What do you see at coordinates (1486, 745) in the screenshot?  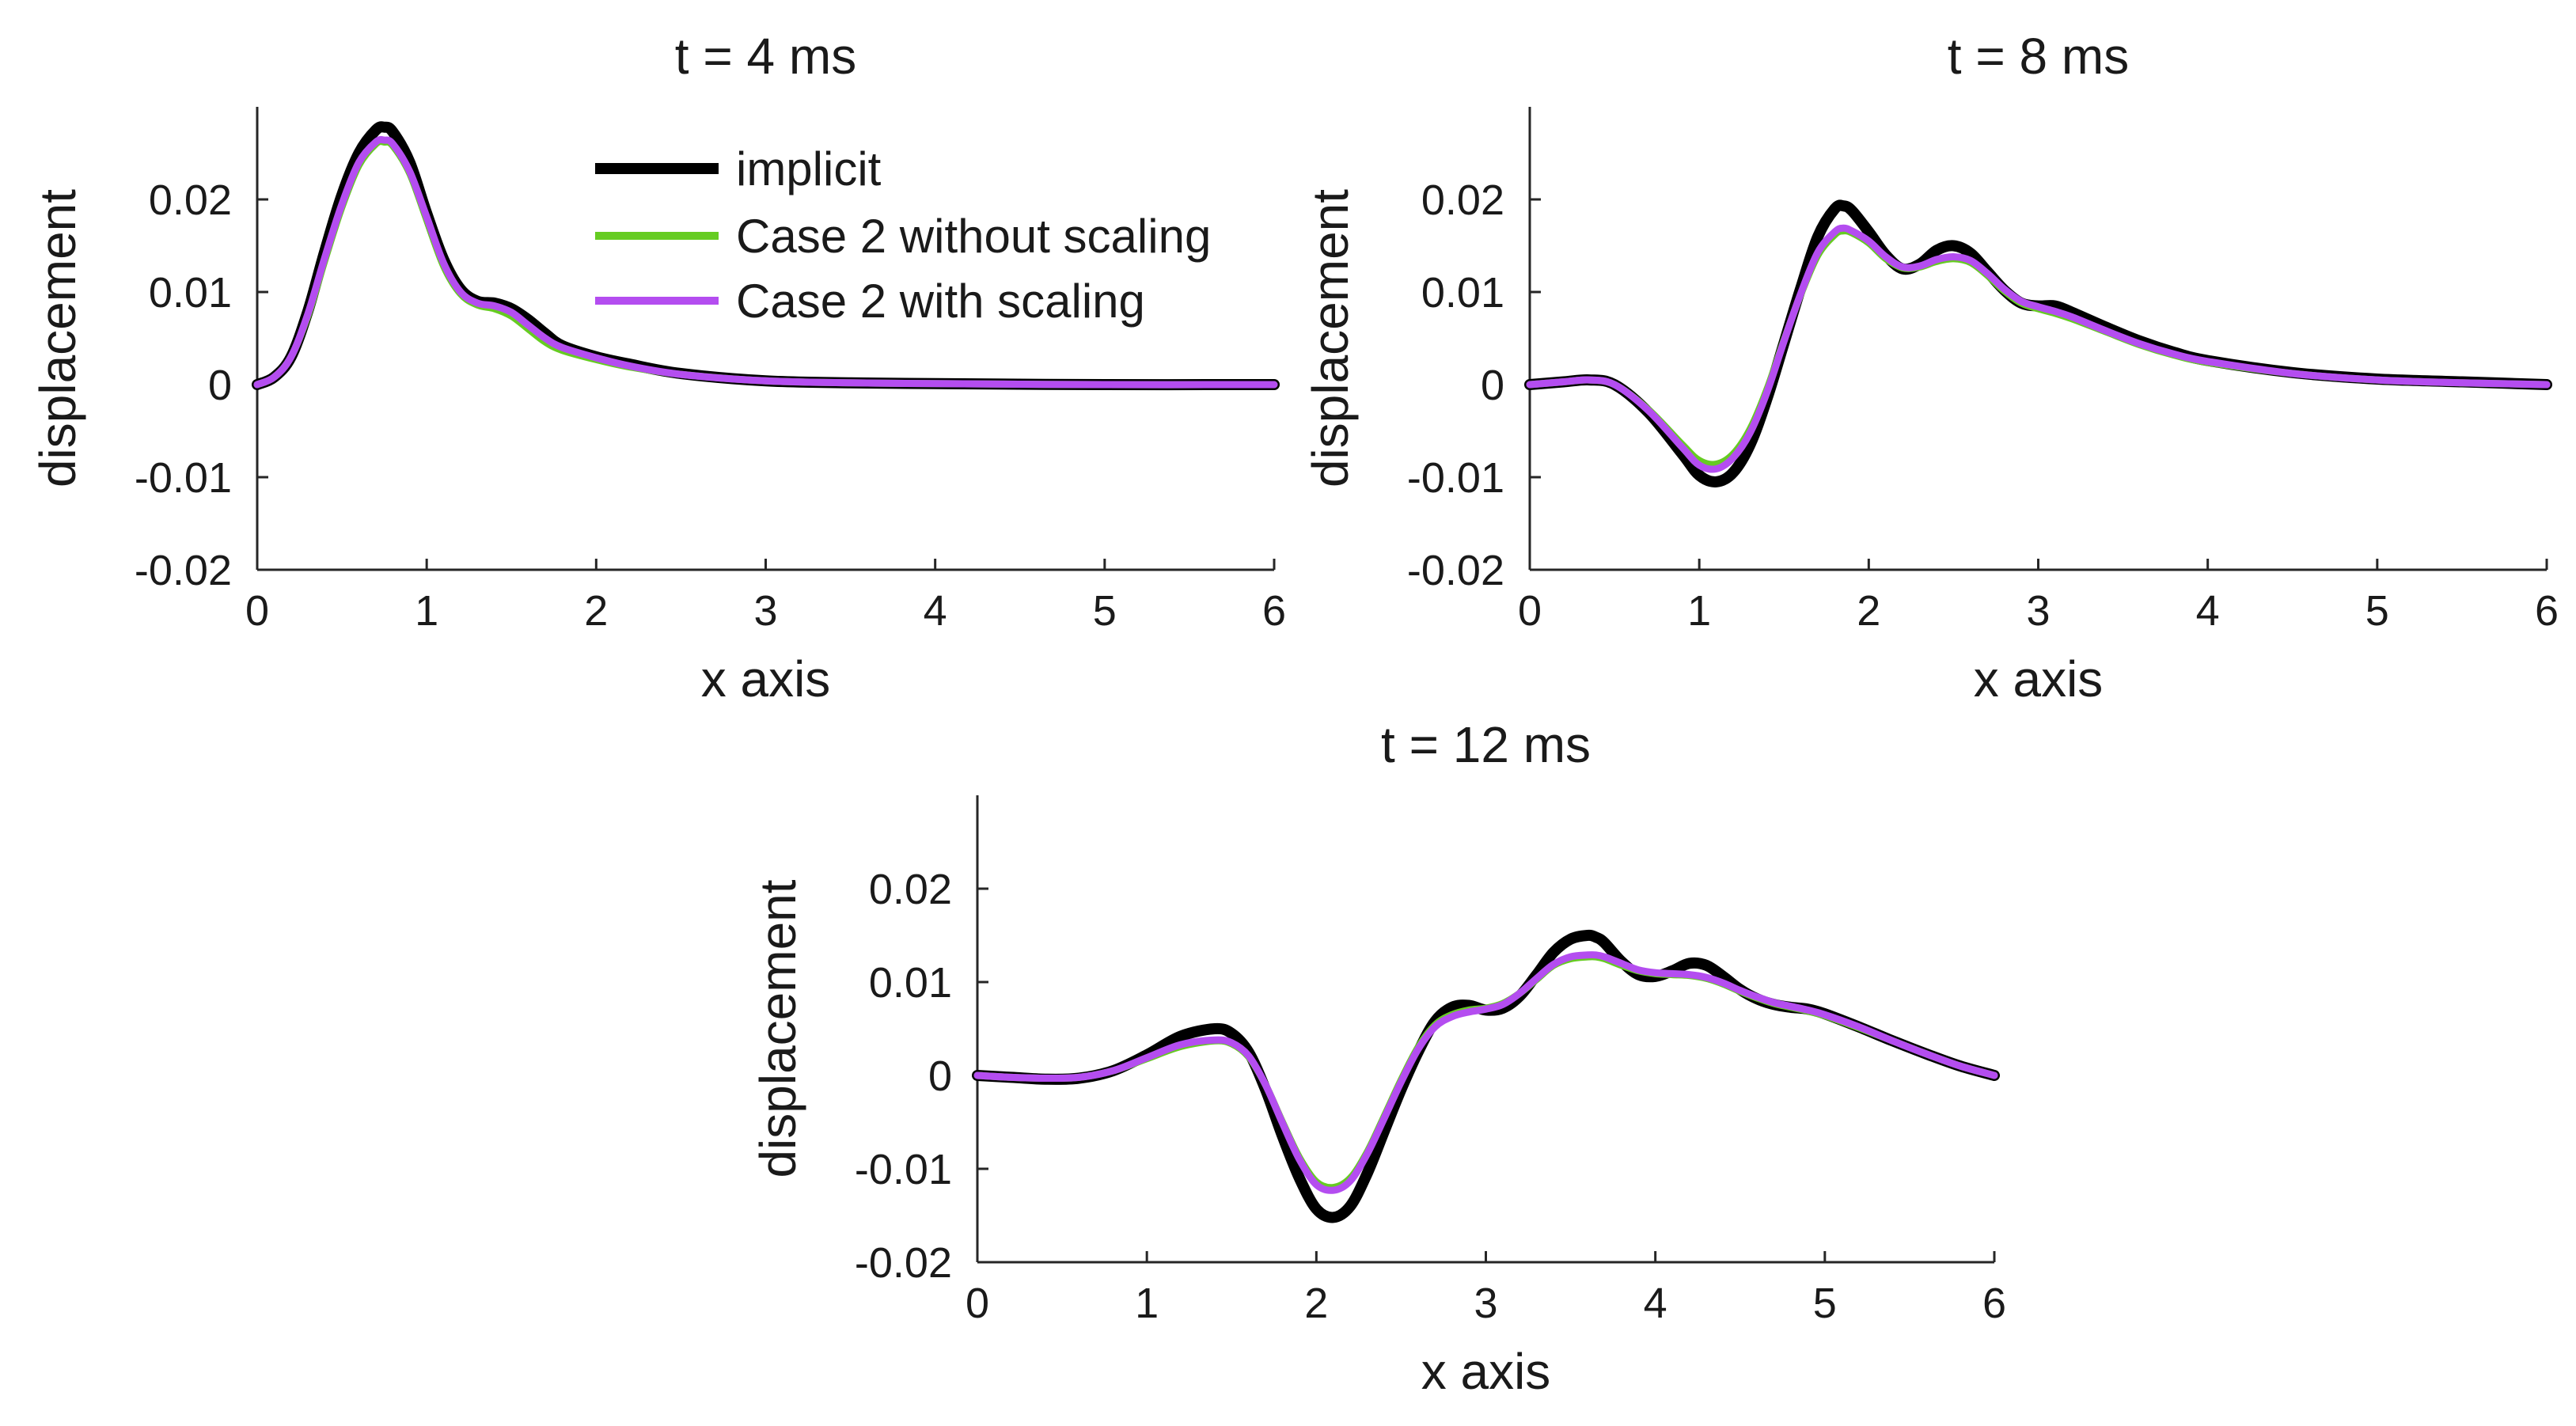 I see `chart-title: t = 12 ms` at bounding box center [1486, 745].